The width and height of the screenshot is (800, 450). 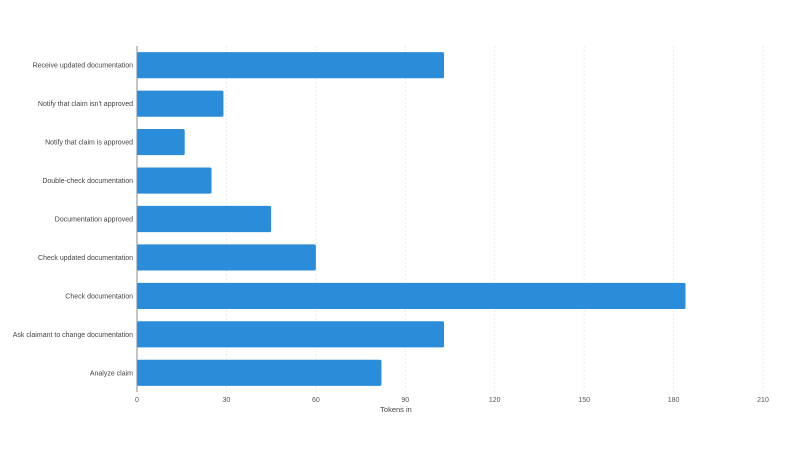 What do you see at coordinates (227, 400) in the screenshot?
I see `x-tick-label: 30` at bounding box center [227, 400].